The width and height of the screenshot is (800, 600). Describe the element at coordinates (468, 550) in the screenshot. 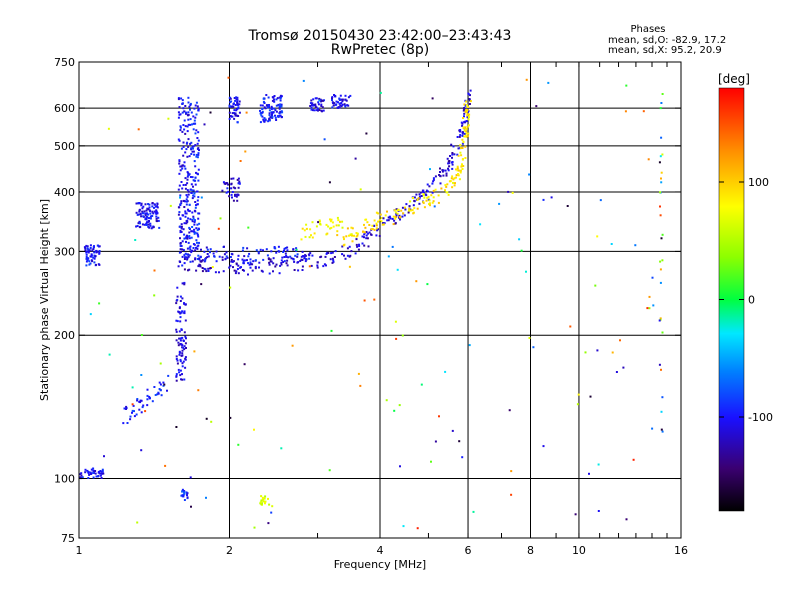

I see `x-tick-label: 6` at that location.